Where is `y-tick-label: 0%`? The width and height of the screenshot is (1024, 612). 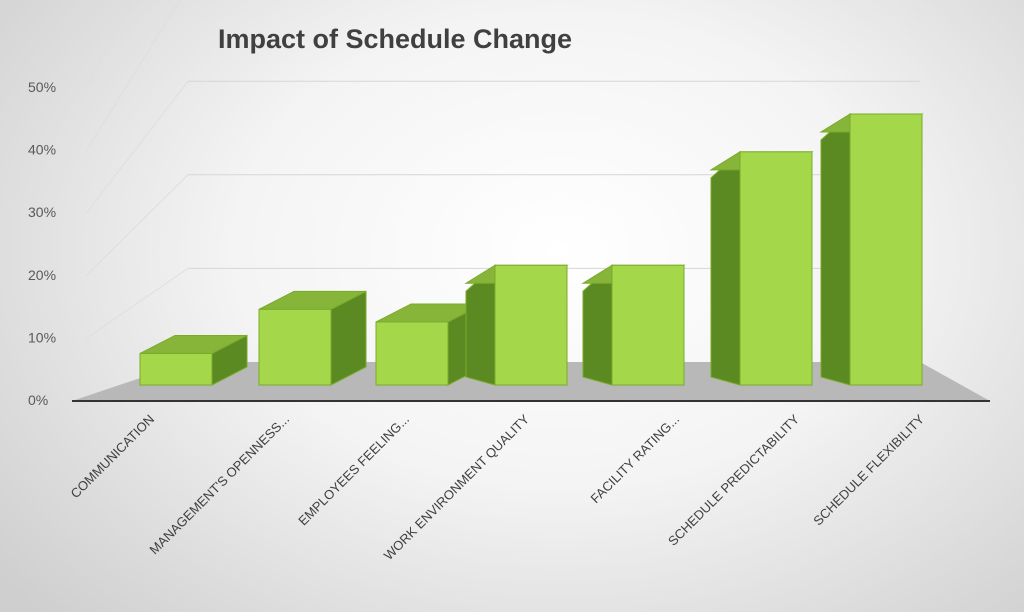
y-tick-label: 0% is located at coordinates (38, 400).